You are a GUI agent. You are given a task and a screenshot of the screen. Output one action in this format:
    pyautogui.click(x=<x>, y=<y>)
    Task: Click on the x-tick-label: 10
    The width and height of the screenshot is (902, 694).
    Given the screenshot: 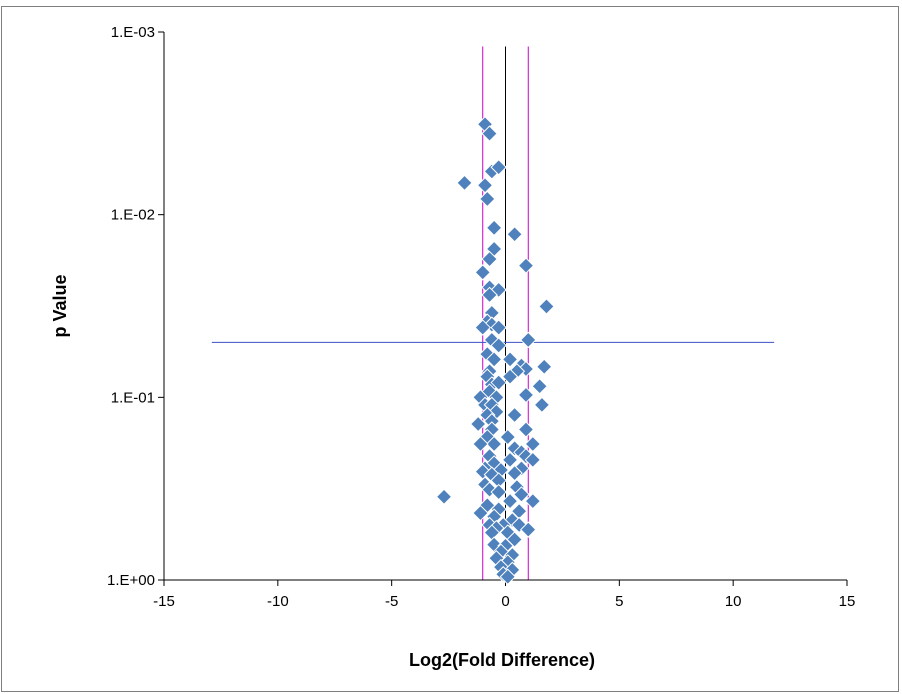 What is the action you would take?
    pyautogui.click(x=733, y=601)
    